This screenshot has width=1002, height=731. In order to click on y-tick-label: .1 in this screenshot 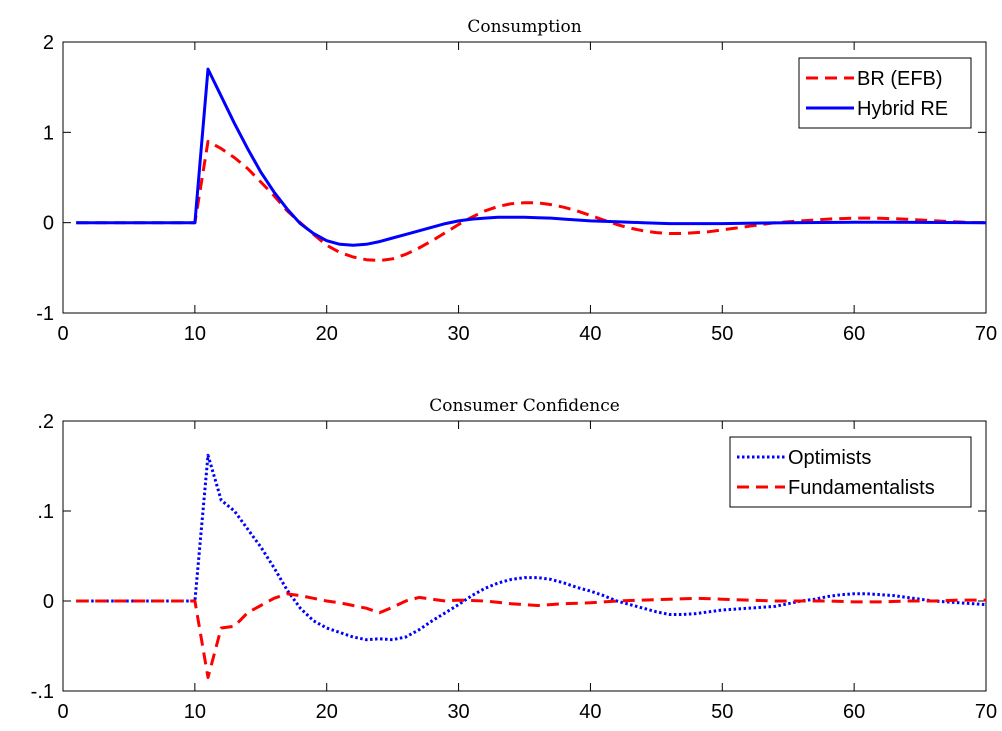, I will do `click(45, 512)`.